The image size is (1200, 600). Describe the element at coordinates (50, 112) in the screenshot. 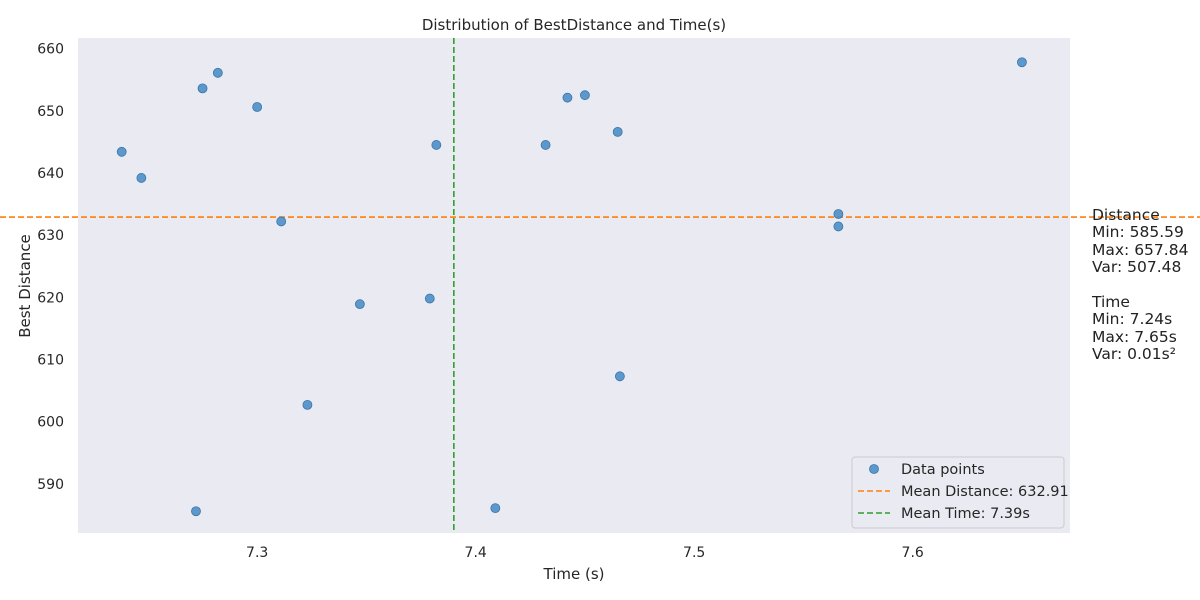

I see `y-tick-label: 650` at that location.